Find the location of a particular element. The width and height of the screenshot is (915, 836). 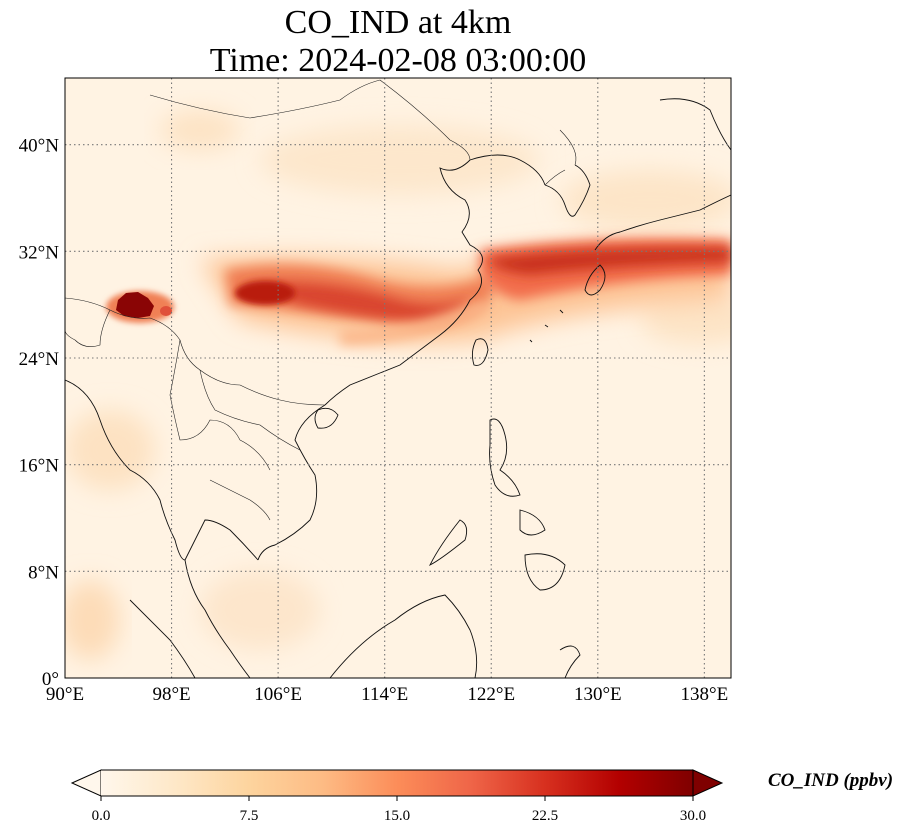

x-tick-label: 98°E is located at coordinates (171, 694).